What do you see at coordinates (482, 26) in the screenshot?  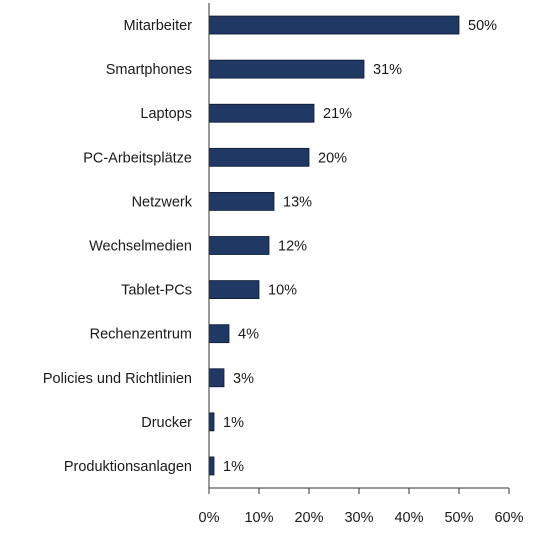 I see `value-label: 50%` at bounding box center [482, 26].